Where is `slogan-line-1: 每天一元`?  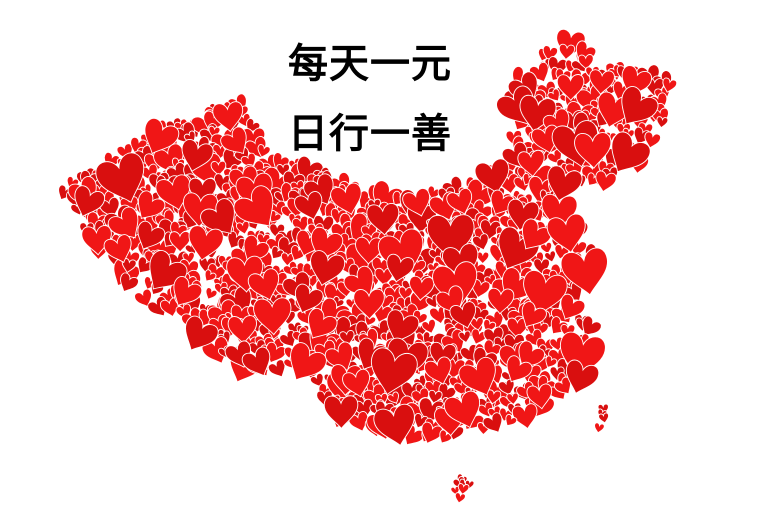
slogan-line-1: 每天一元 is located at coordinates (370, 64).